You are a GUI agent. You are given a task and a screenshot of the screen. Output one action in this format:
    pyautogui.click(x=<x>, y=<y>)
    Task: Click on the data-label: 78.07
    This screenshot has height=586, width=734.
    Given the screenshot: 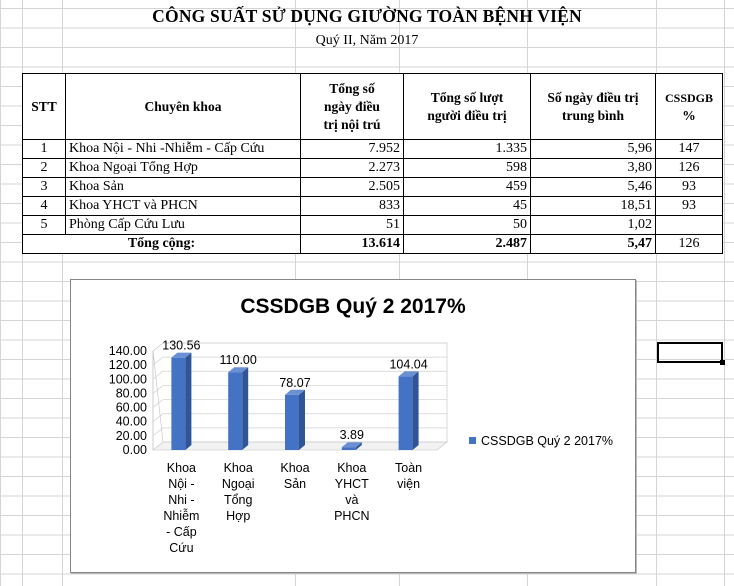 What is the action you would take?
    pyautogui.click(x=294, y=383)
    